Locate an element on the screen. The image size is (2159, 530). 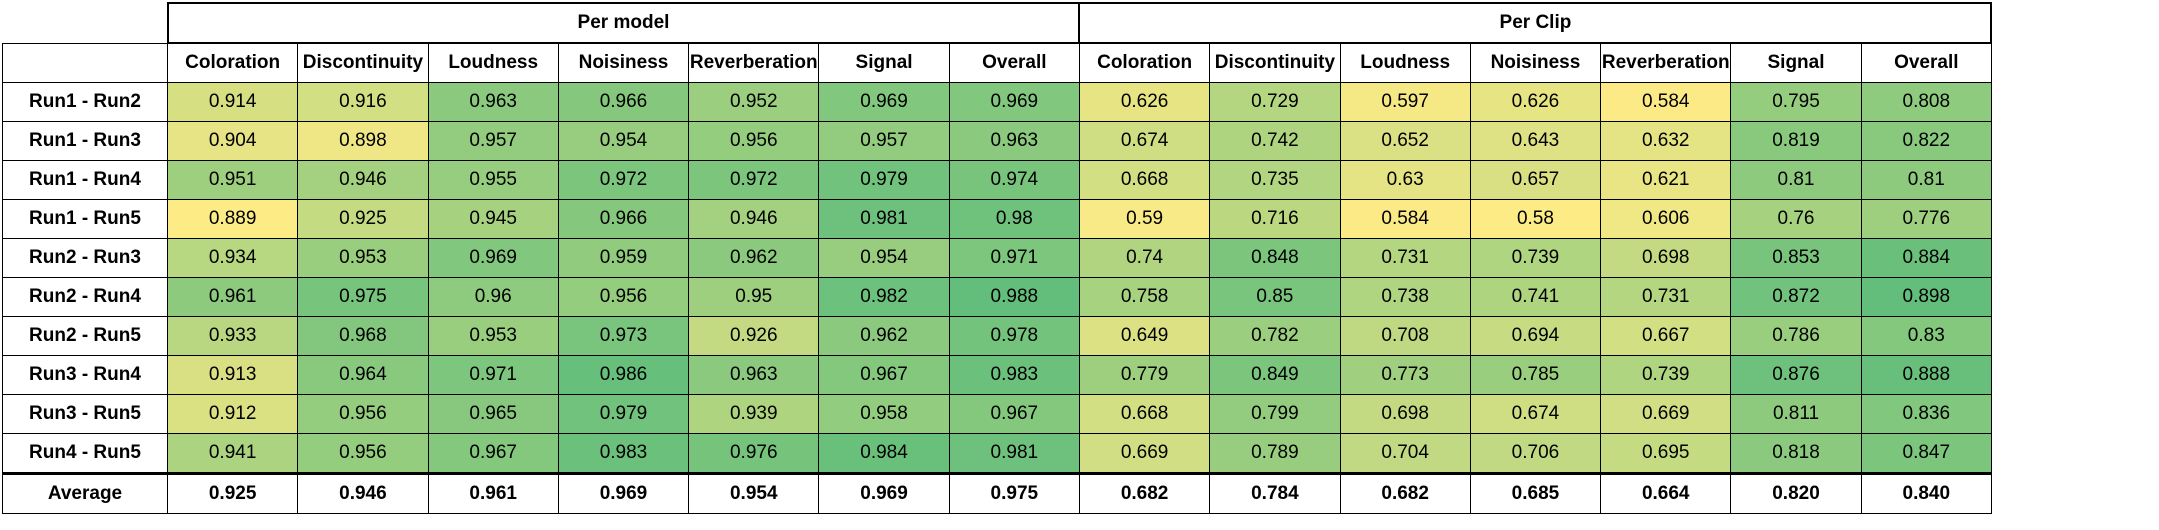
row-label: Run3 - Run4 is located at coordinates (85, 375).